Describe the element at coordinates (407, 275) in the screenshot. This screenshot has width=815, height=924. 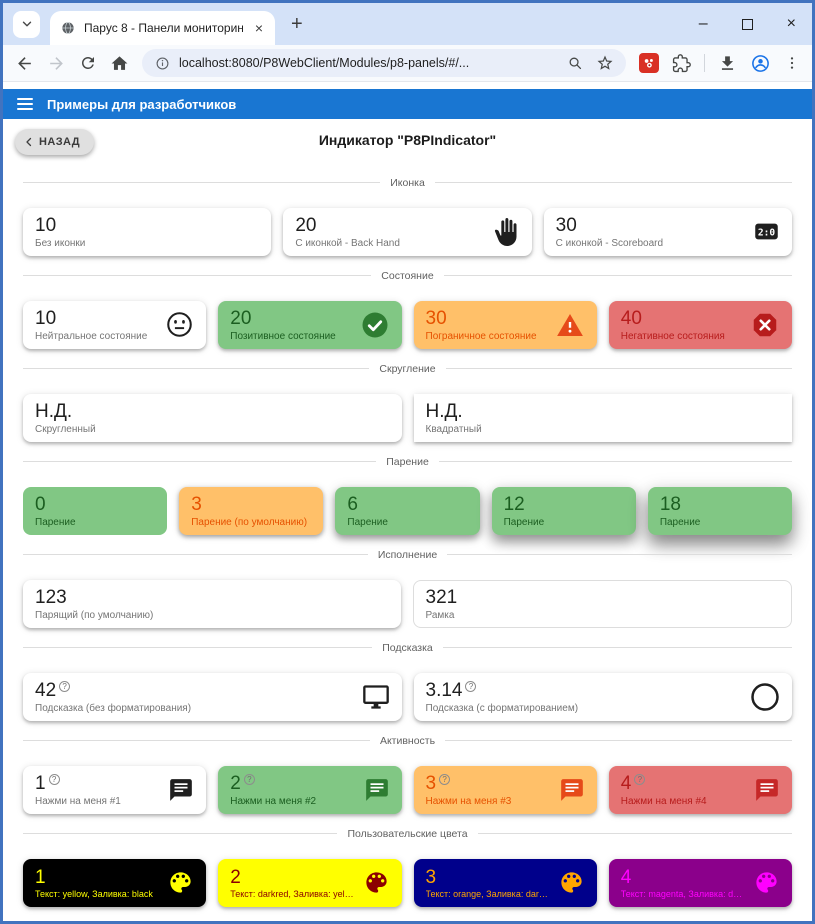
I see `section-divider-state: Состояние` at that location.